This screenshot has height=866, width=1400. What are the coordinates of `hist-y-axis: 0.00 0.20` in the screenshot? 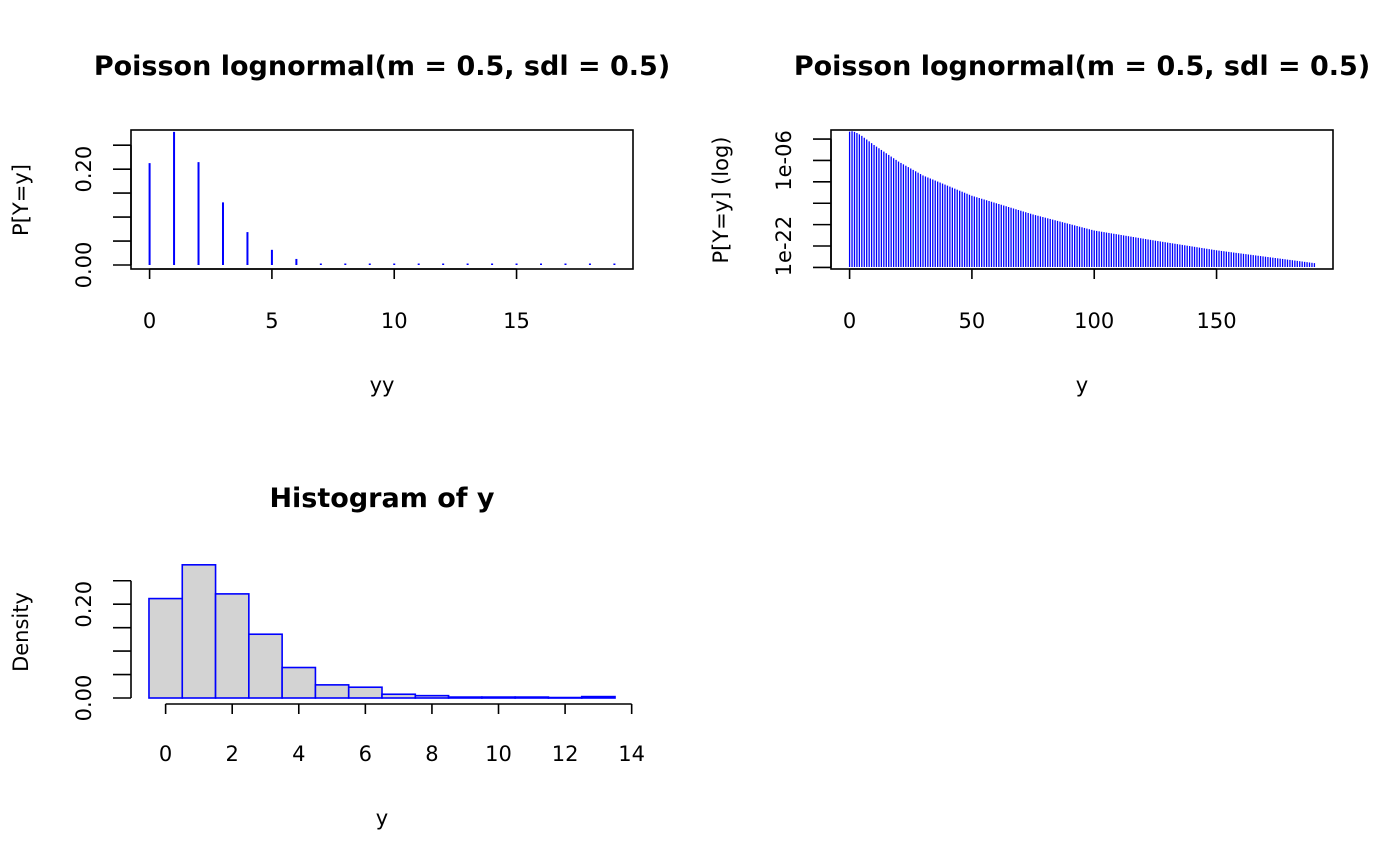 It's located at (102, 650).